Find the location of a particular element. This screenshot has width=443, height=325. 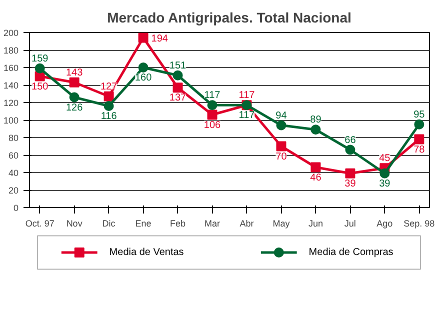

data-label: 78 is located at coordinates (420, 150).